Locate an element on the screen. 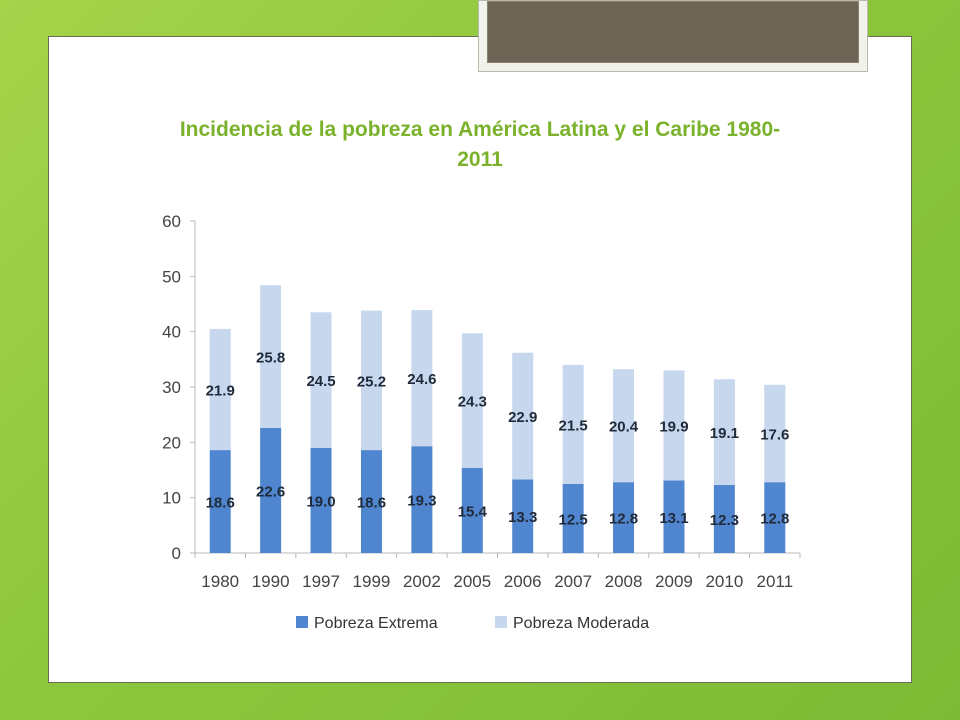 The image size is (960, 720). y-tick-label: 50 is located at coordinates (171, 276).